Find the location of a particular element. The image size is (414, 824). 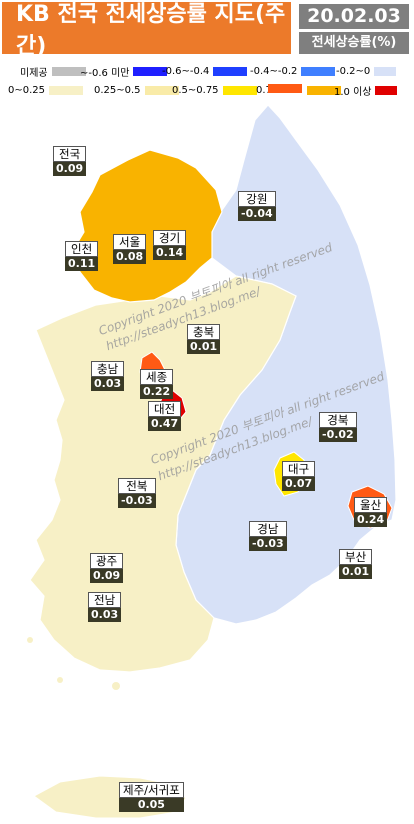

region-label-gwangju: 광주 0.09 is located at coordinates (107, 568).